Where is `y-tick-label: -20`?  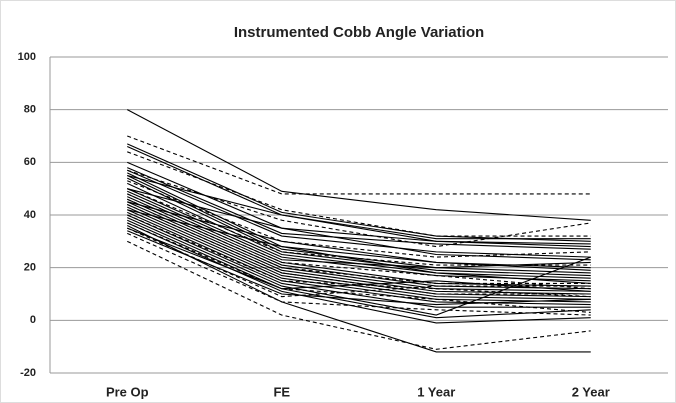 y-tick-label: -20 is located at coordinates (28, 373).